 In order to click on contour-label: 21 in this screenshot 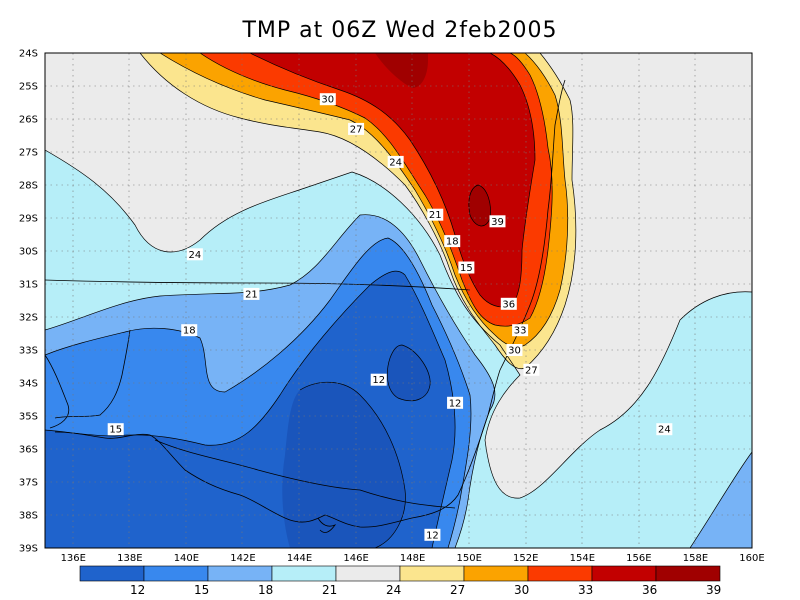, I will do `click(251, 293)`.